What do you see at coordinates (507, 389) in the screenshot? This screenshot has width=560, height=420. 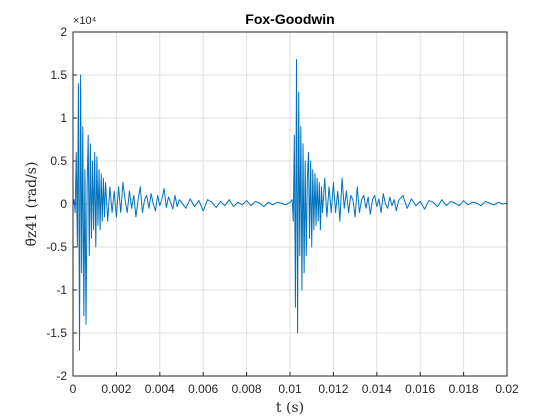 I see `x-tick-label: 0.02` at bounding box center [507, 389].